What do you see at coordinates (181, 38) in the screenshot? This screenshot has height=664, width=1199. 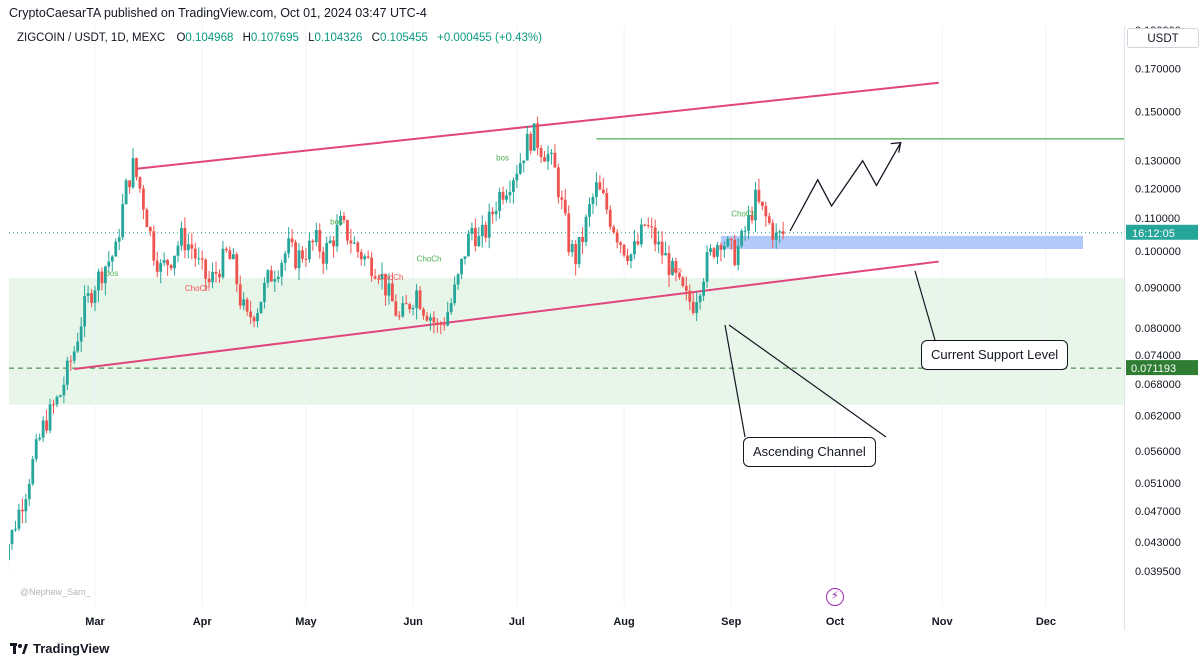 I see `open-label: O` at bounding box center [181, 38].